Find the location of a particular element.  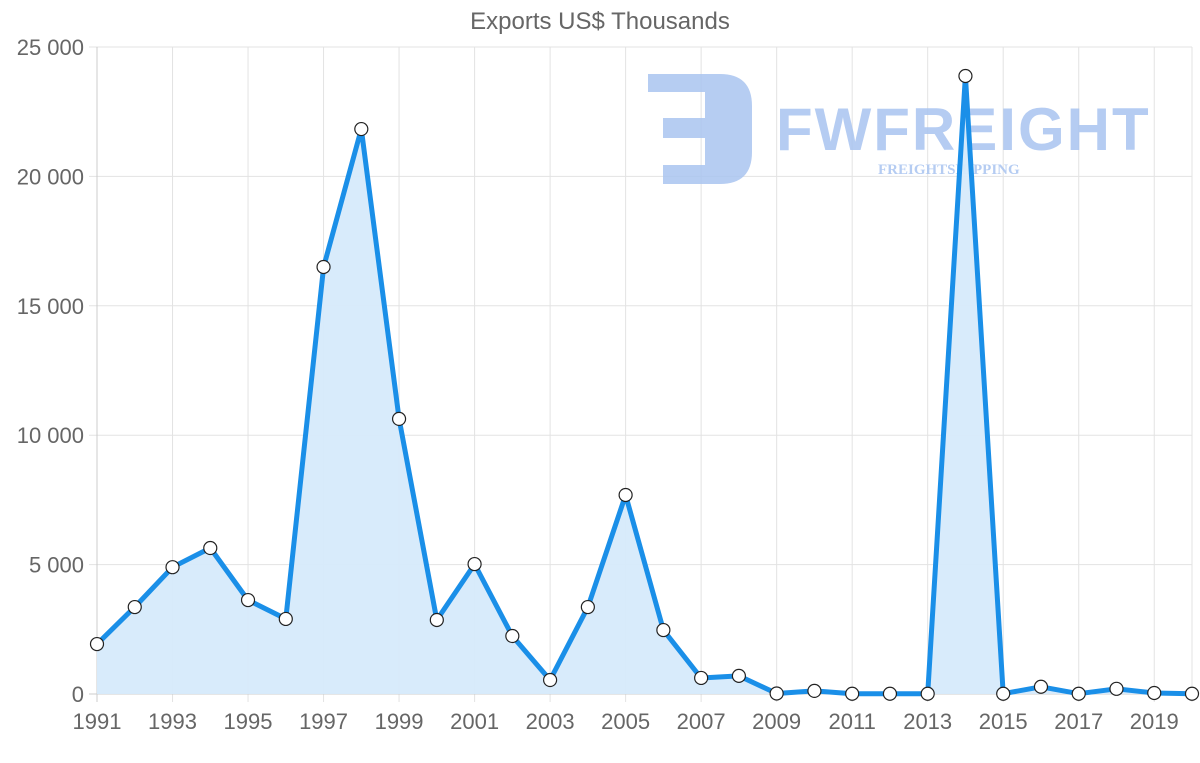

x-tick-label: 2009 is located at coordinates (776, 721).